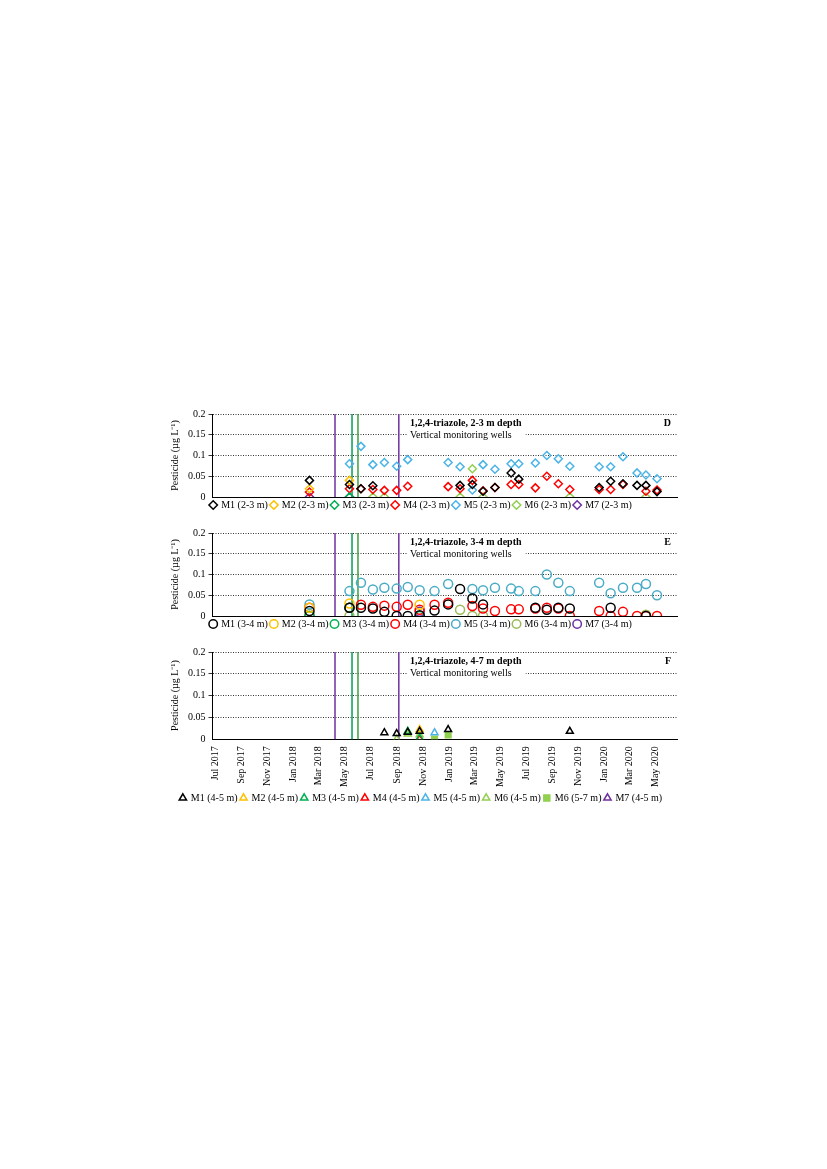  What do you see at coordinates (396, 797) in the screenshot?
I see `legend-label: M4 (4-5 m)` at bounding box center [396, 797].